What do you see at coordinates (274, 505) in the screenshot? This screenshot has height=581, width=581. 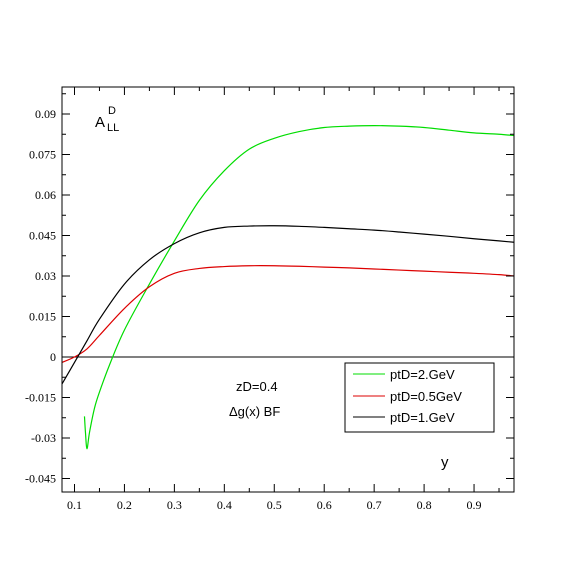 I see `x-tick-label: 0.5` at bounding box center [274, 505].